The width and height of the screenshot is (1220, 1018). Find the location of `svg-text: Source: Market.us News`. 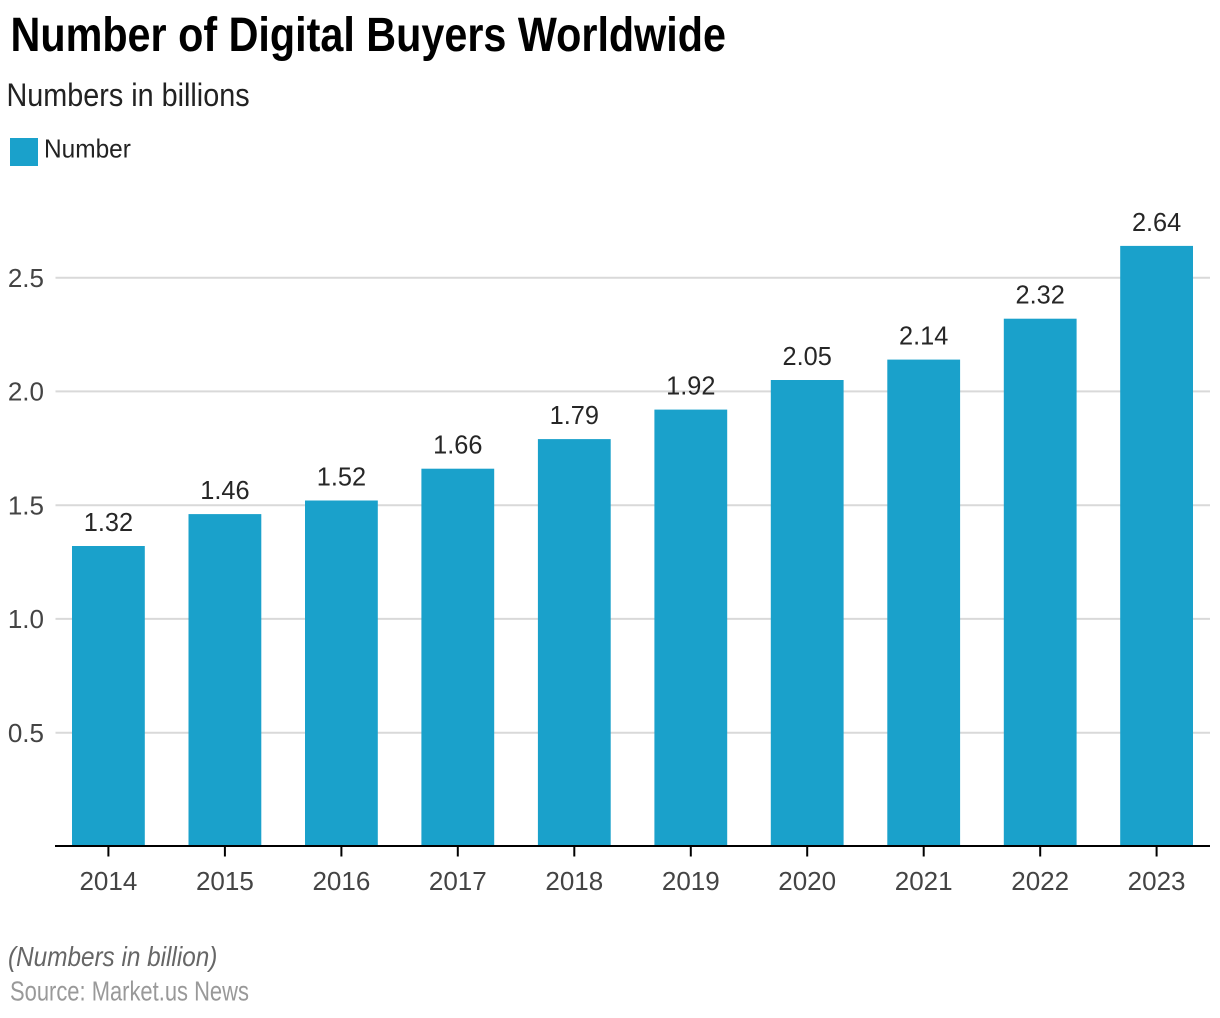

svg-text: Source: Market.us News is located at coordinates (129, 991).